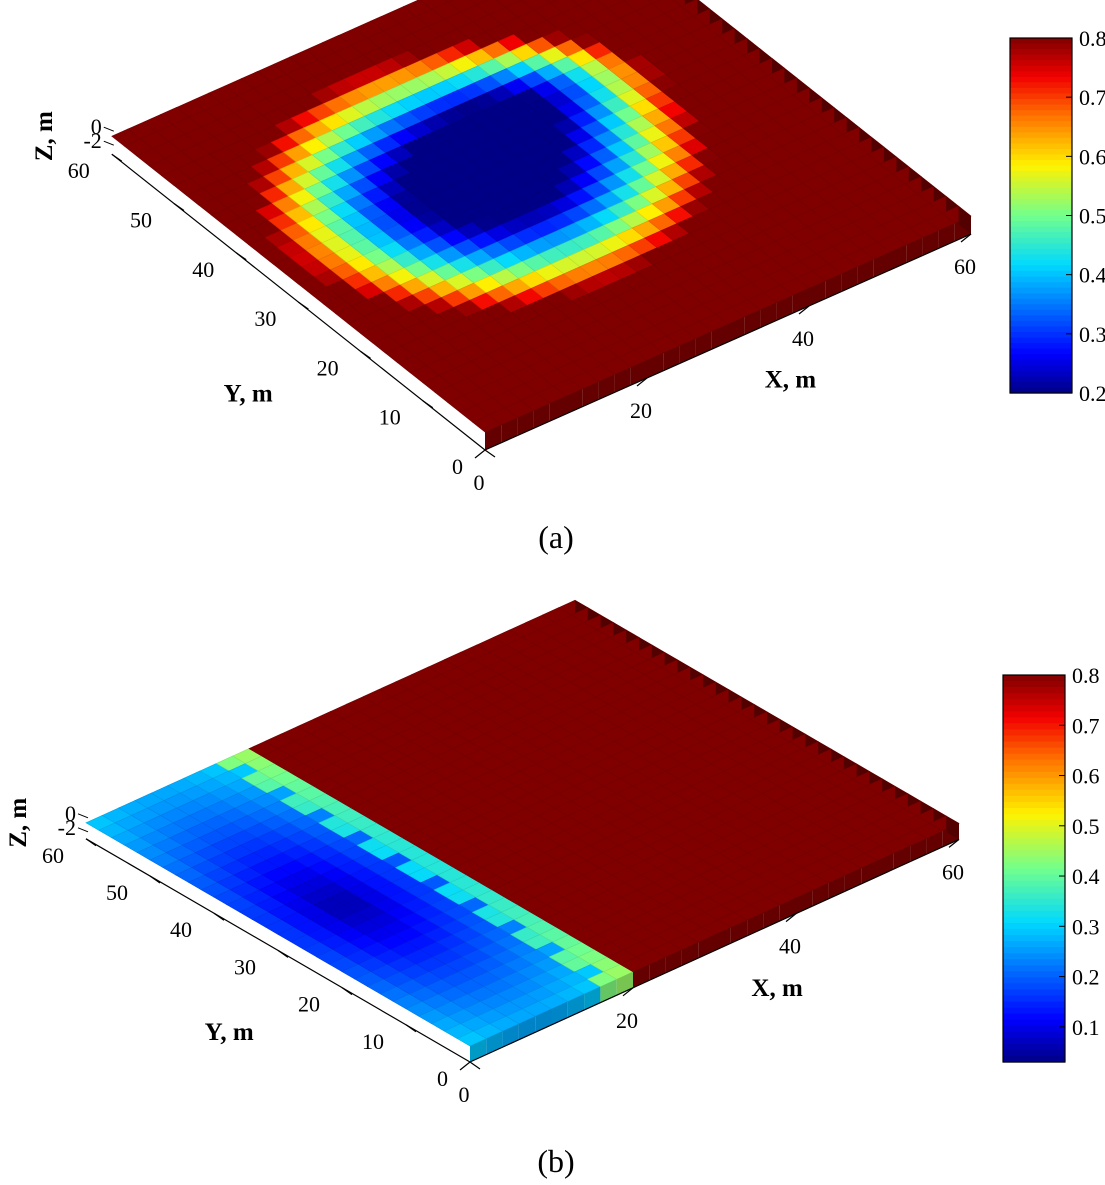  Describe the element at coordinates (714, 950) in the screenshot. I see `x-axis-line` at that location.